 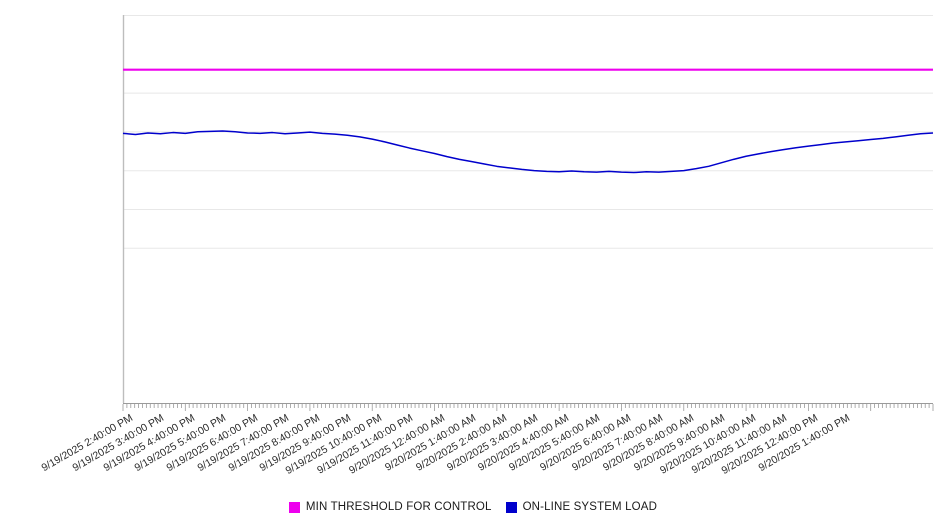 I want to click on x-axis-minor-ticks, so click(x=528, y=407).